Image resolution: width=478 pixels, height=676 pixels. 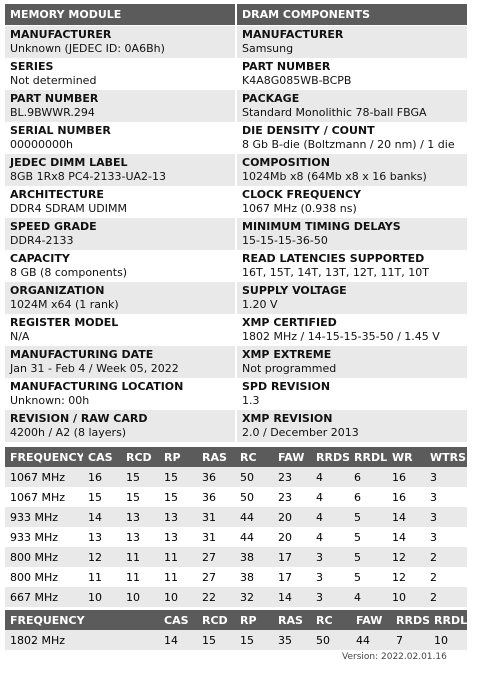 I want to click on field-label: ARCHITECTURE, so click(x=57, y=194).